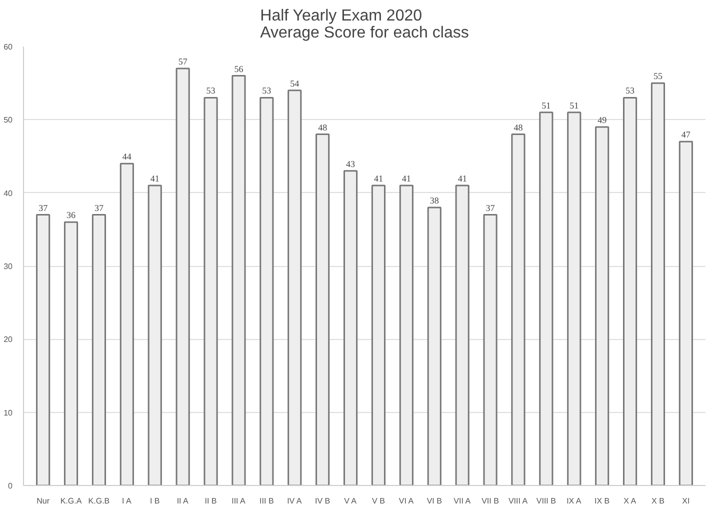 This screenshot has width=717, height=515. Describe the element at coordinates (686, 135) in the screenshot. I see `data-label: 47` at that location.